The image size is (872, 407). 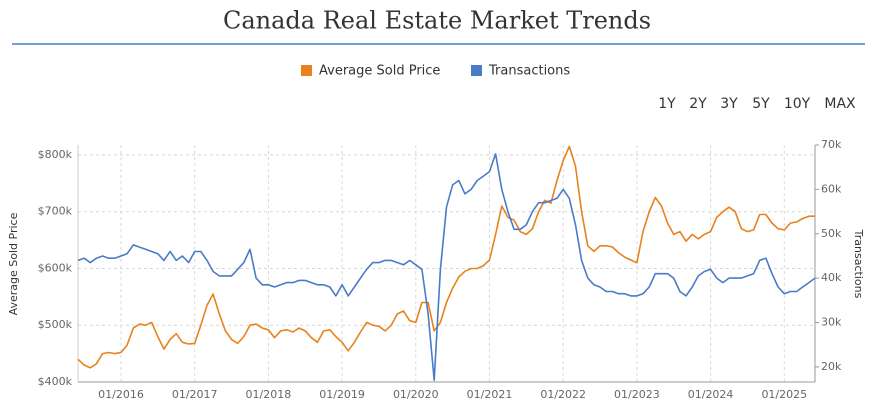 I want to click on range-button: MAX, so click(x=840, y=104).